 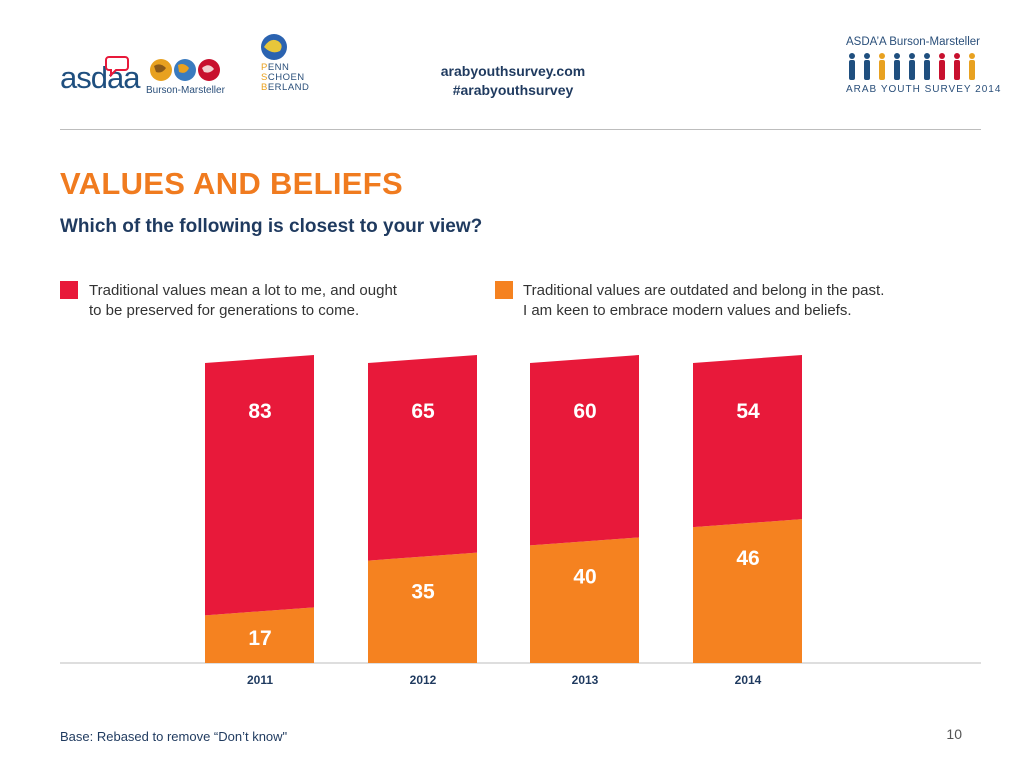 I want to click on psb-line-1: PENN, so click(x=275, y=67).